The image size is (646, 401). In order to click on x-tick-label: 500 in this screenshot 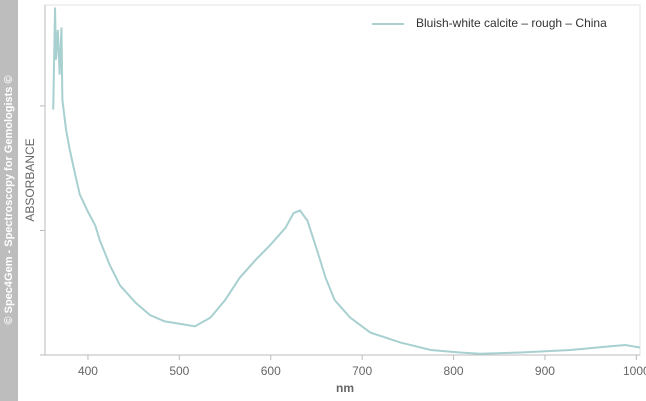, I will do `click(179, 371)`.